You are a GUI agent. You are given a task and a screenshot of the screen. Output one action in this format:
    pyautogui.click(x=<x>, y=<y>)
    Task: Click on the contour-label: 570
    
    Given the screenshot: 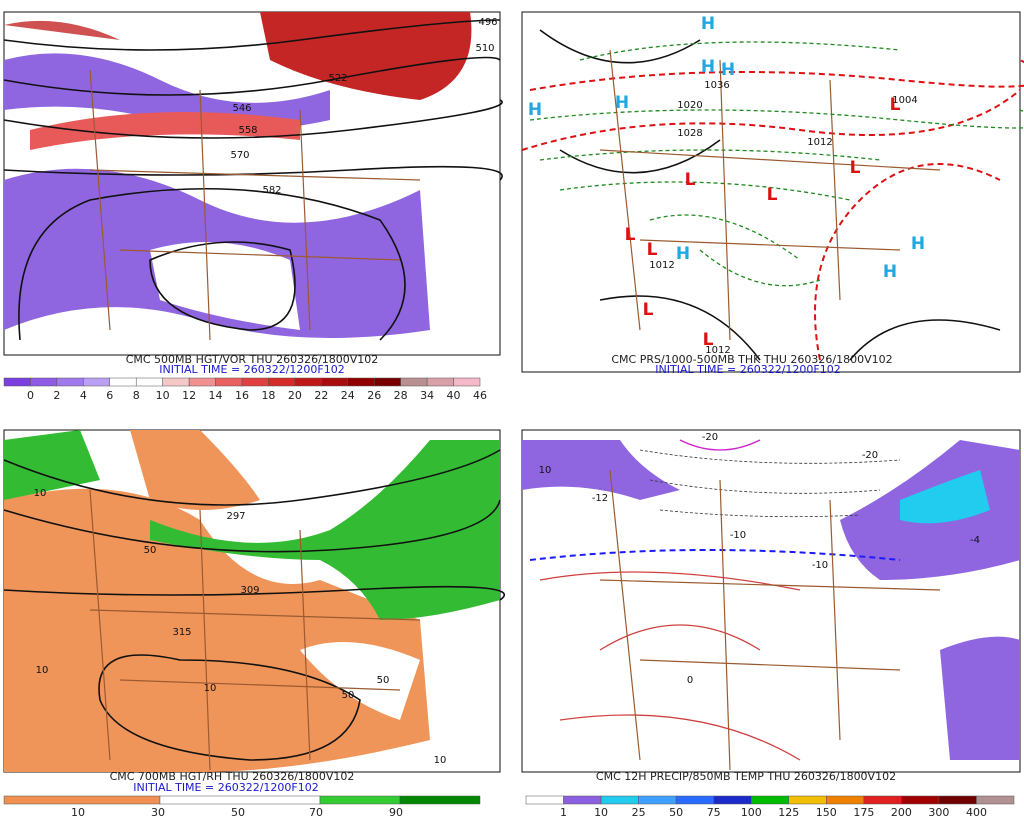 What is the action you would take?
    pyautogui.click(x=239, y=155)
    